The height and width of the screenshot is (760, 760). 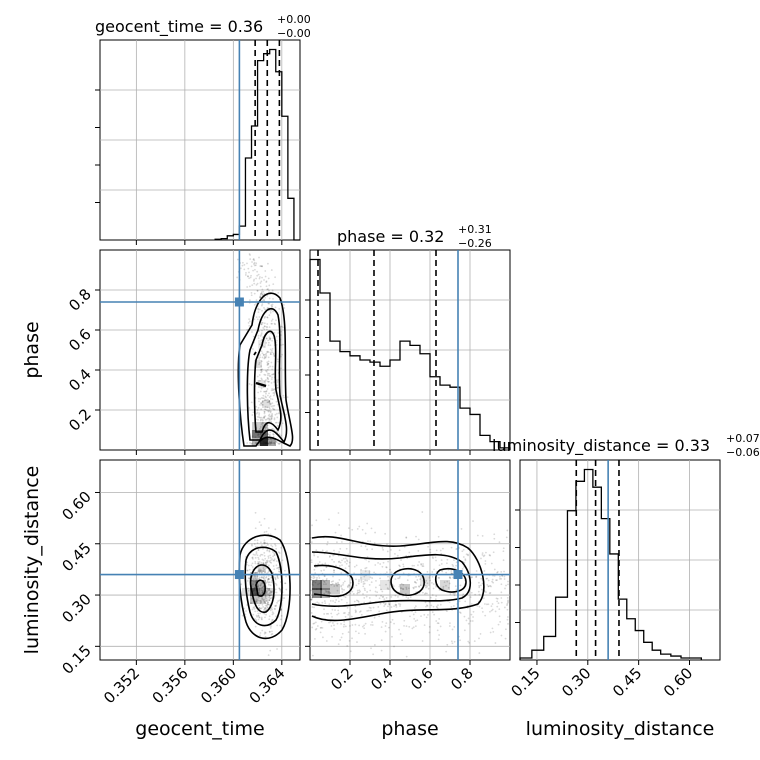 I want to click on y-tick-label: 0.6, so click(x=80, y=340).